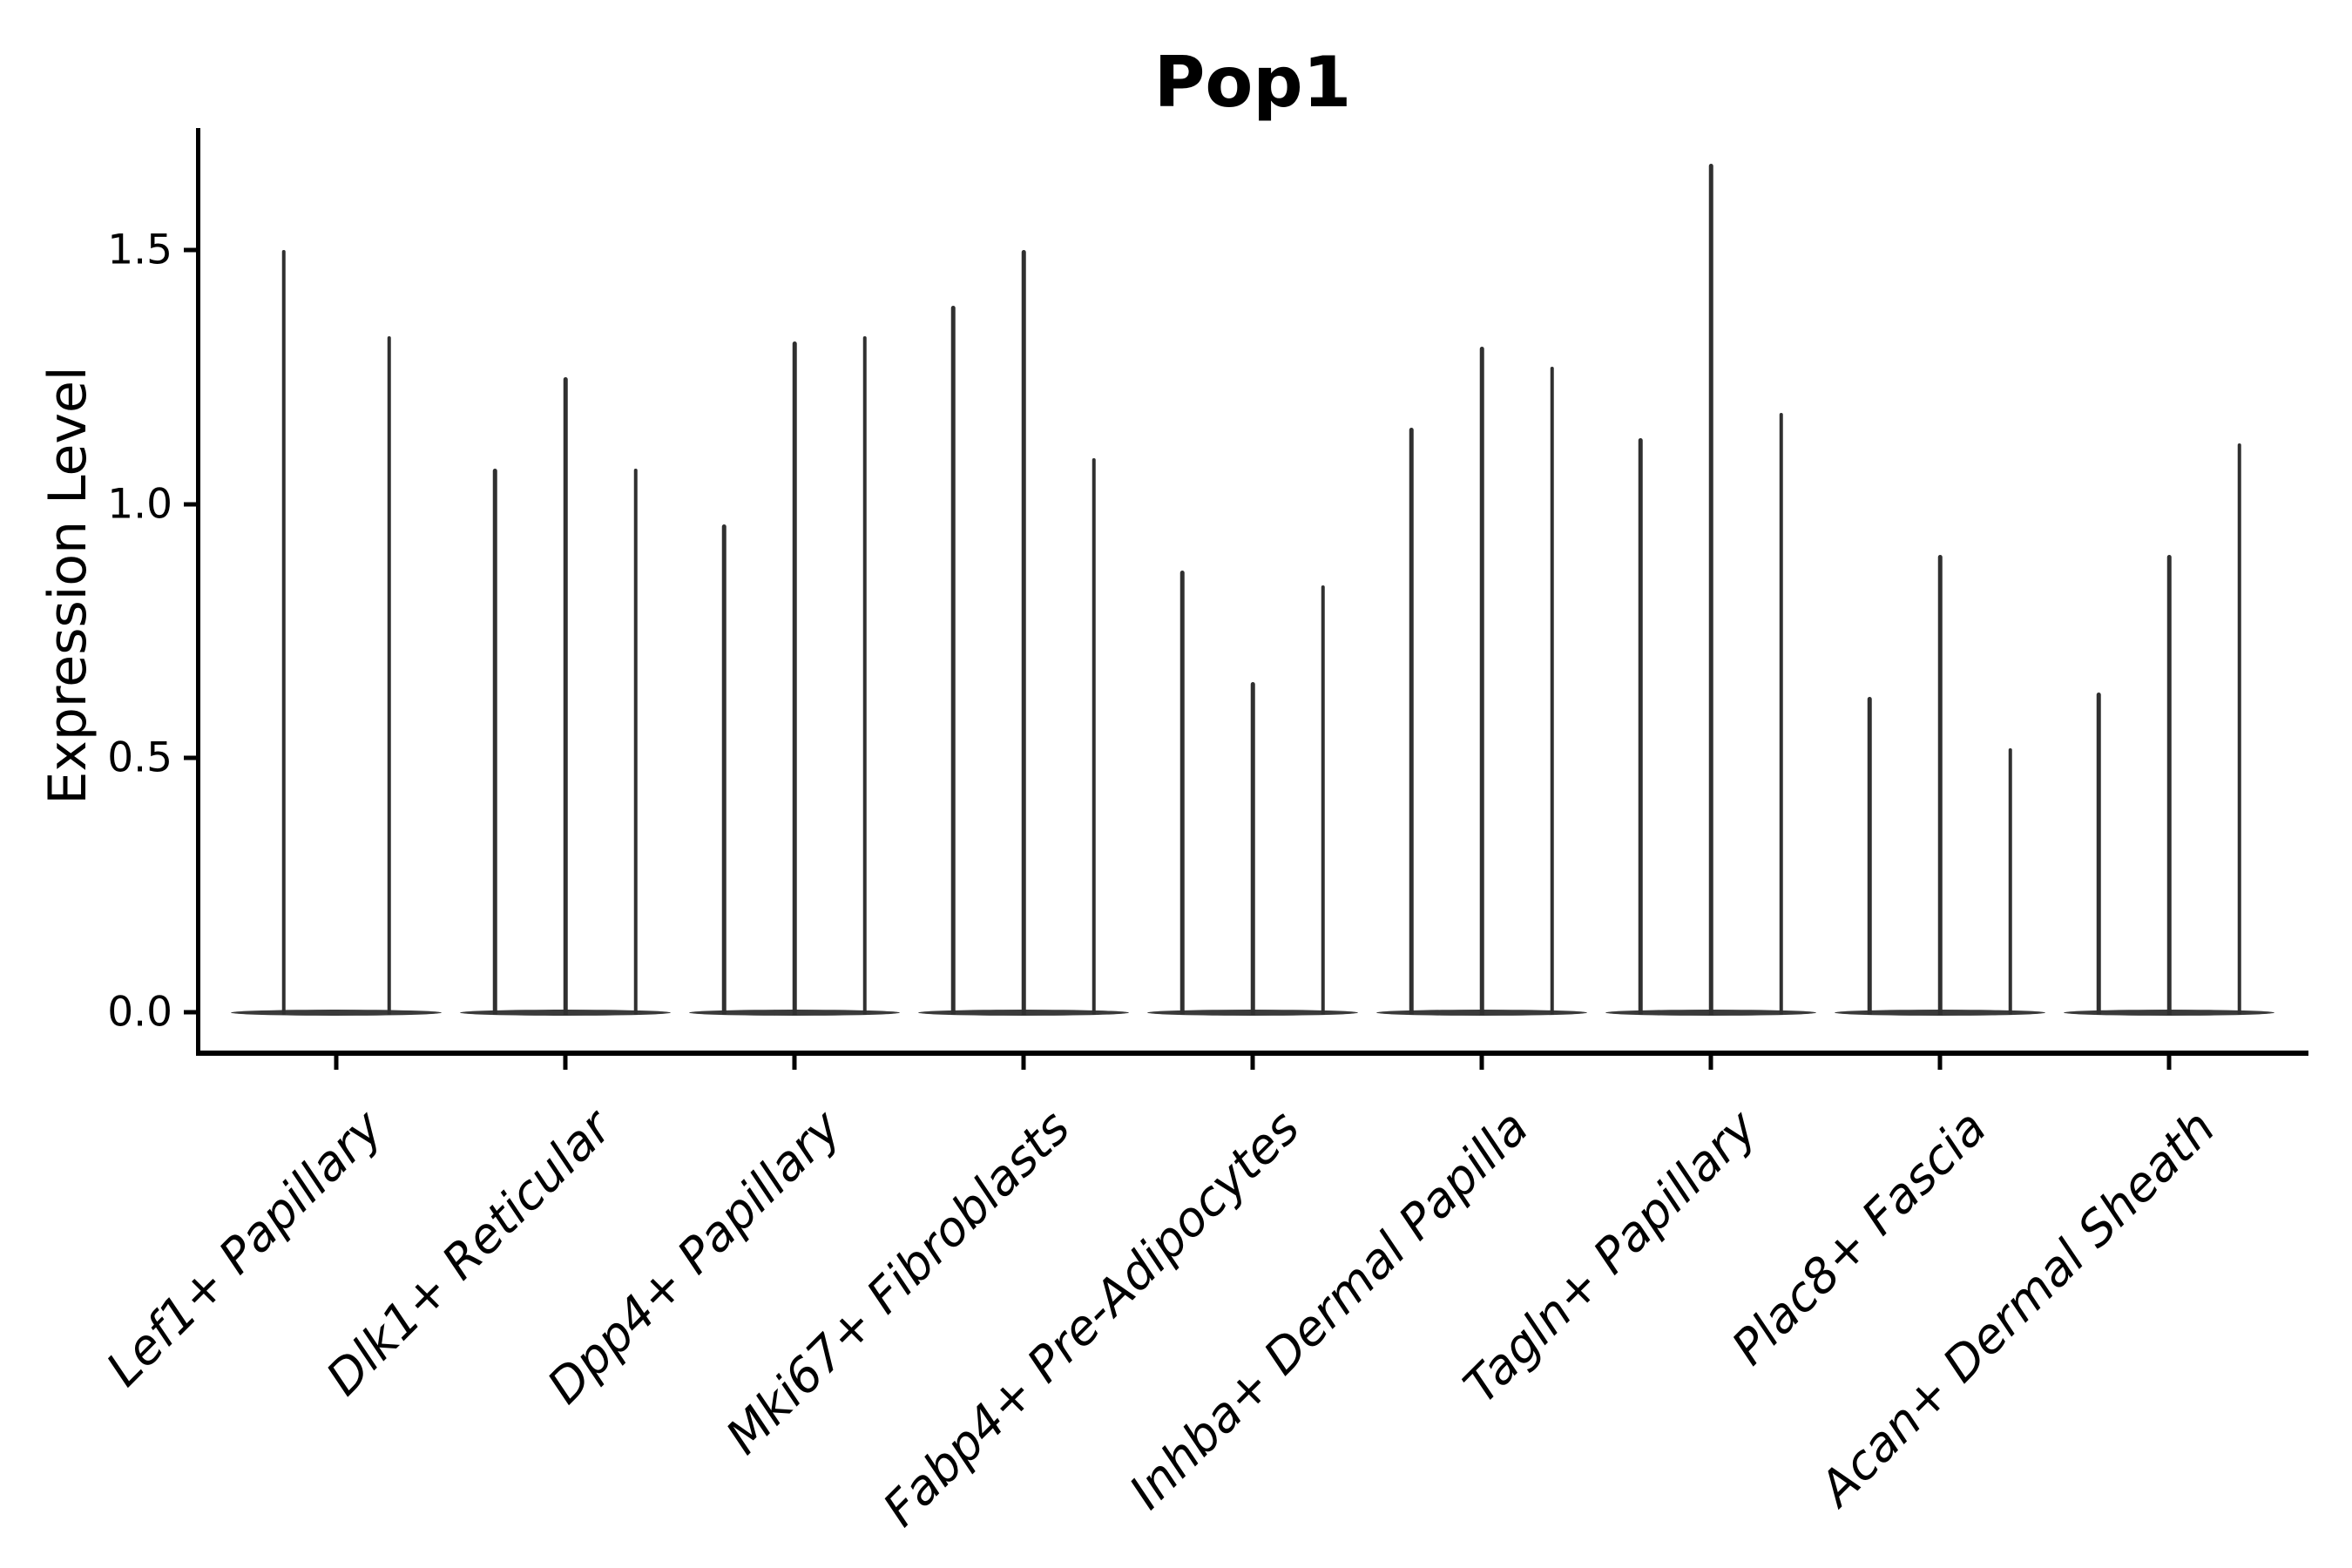 The width and height of the screenshot is (2352, 1568). I want to click on violin-base, so click(336, 1013).